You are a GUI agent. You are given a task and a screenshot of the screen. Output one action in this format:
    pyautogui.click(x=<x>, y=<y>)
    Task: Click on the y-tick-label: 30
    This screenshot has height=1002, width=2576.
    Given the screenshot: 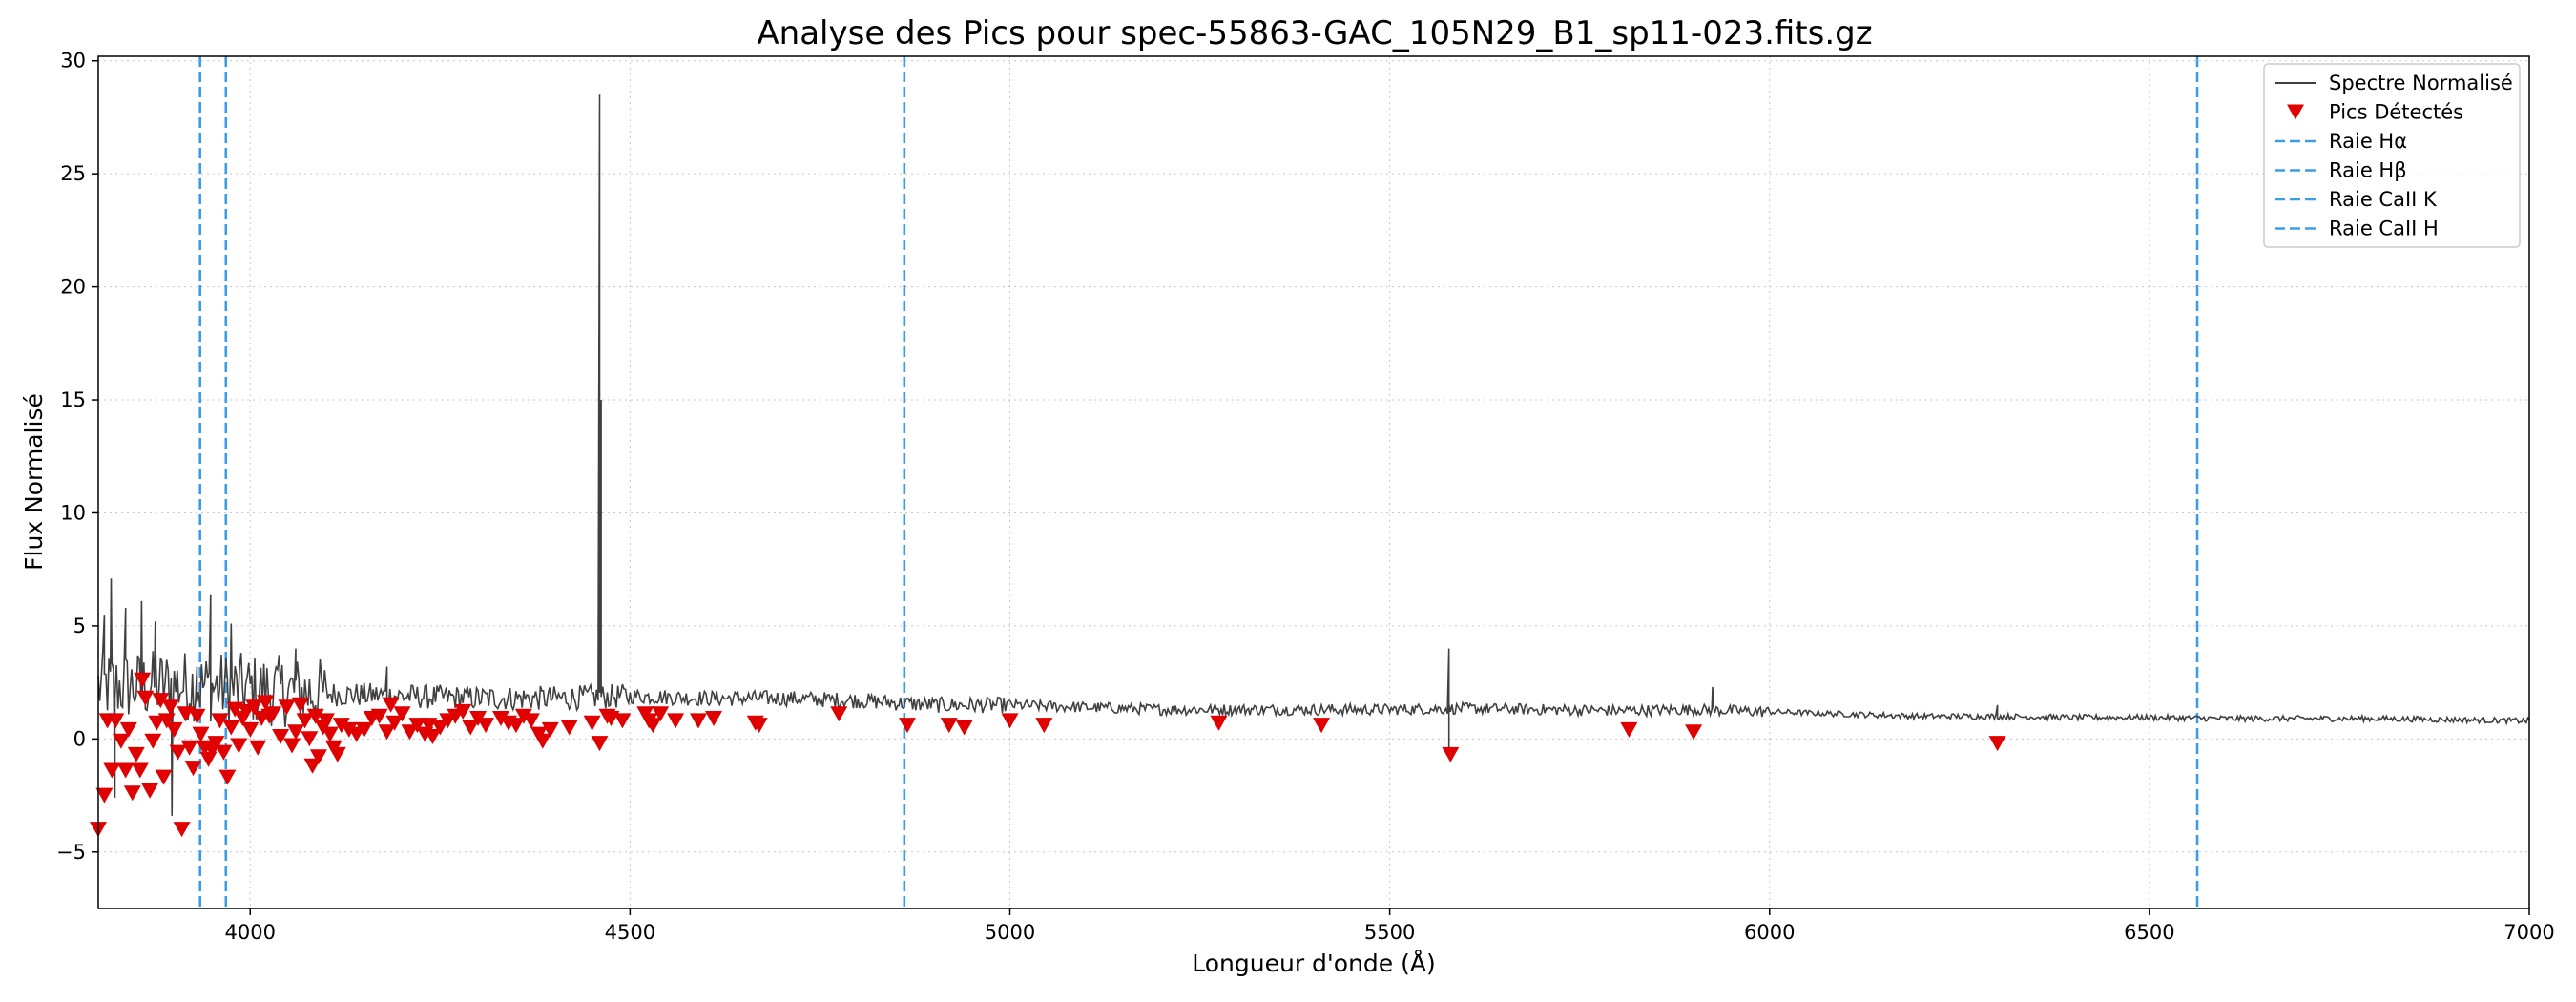 What is the action you would take?
    pyautogui.click(x=73, y=61)
    